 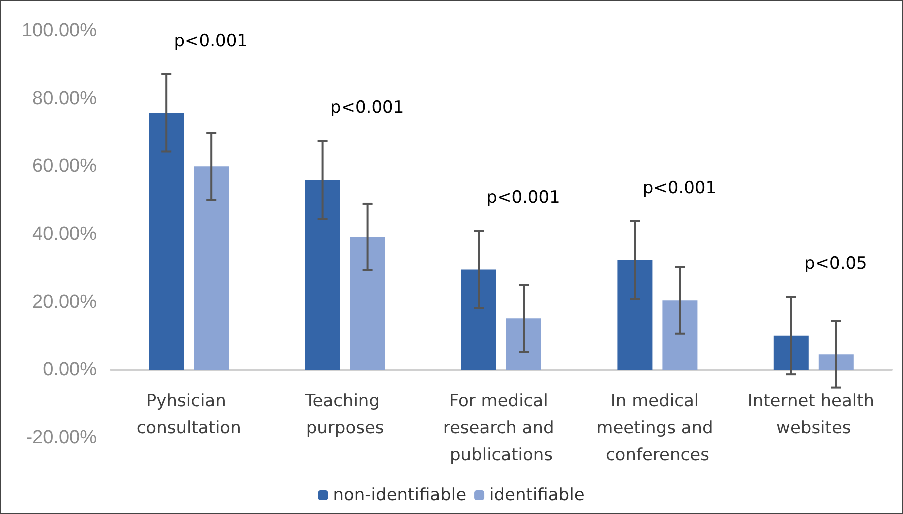 I want to click on y-tick-label: 0.00%, so click(x=70, y=370).